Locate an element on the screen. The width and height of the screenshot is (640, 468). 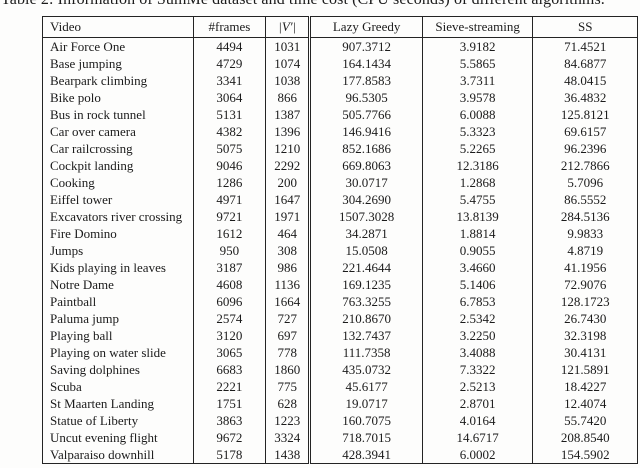
cell-video: Scuba is located at coordinates (66, 386).